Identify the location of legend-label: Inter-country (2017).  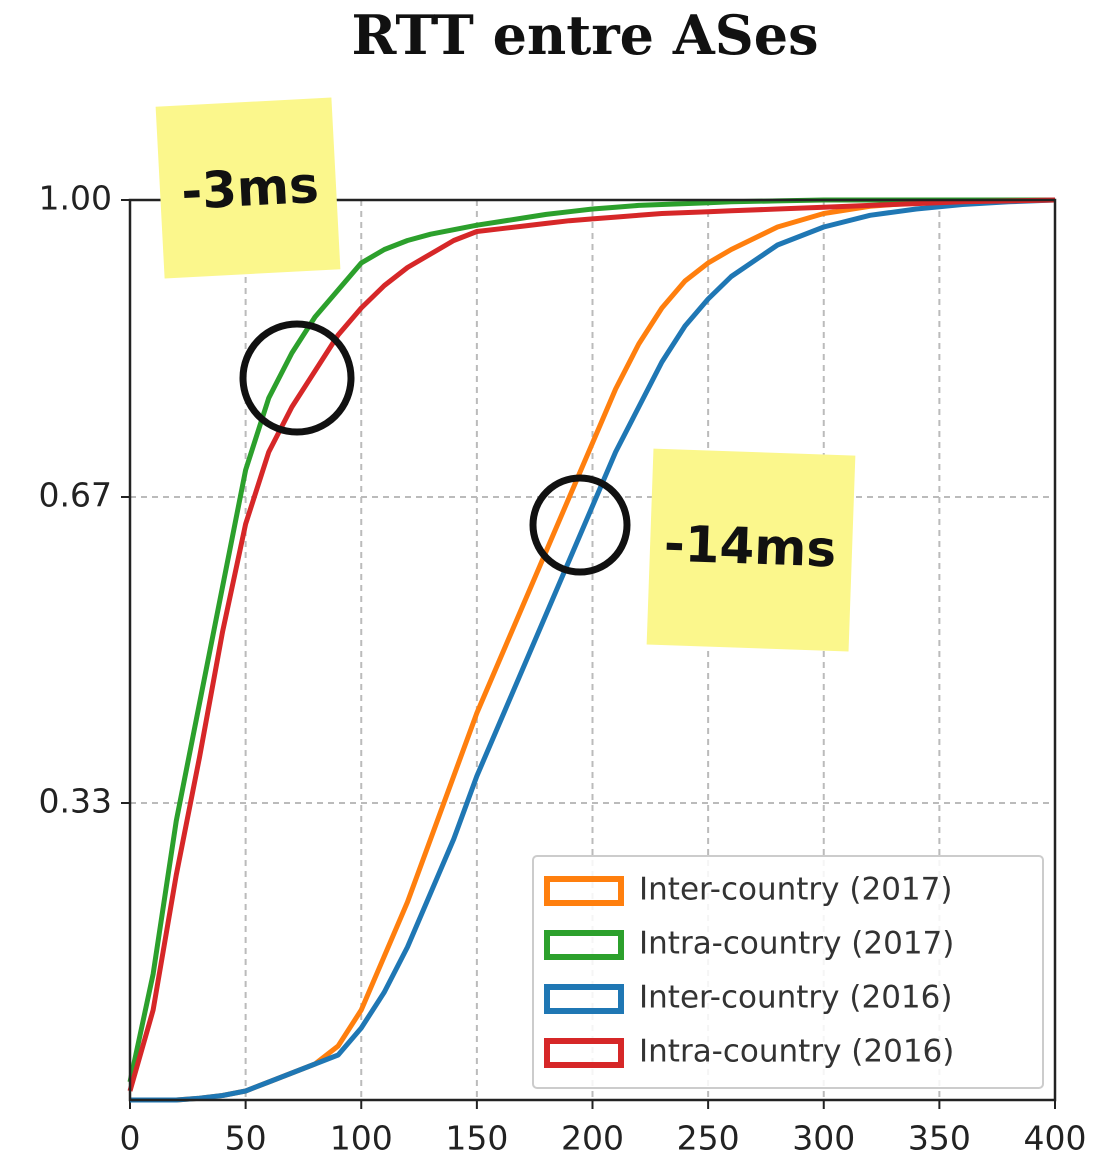
(795, 890).